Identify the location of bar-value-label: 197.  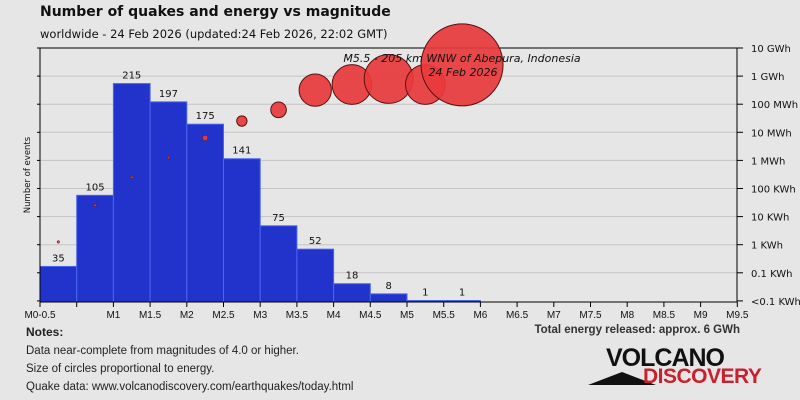
(168, 94).